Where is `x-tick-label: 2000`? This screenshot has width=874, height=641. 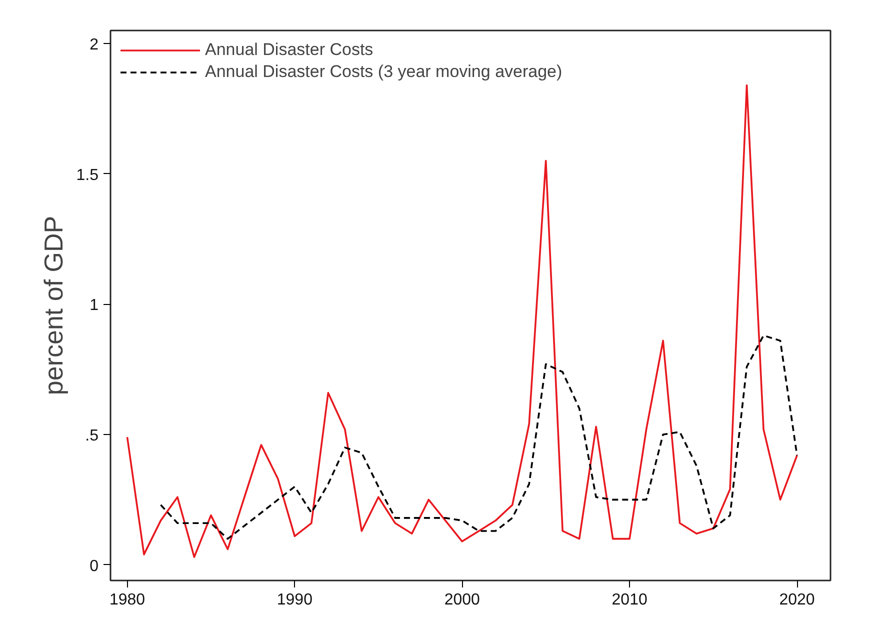
x-tick-label: 2000 is located at coordinates (462, 600).